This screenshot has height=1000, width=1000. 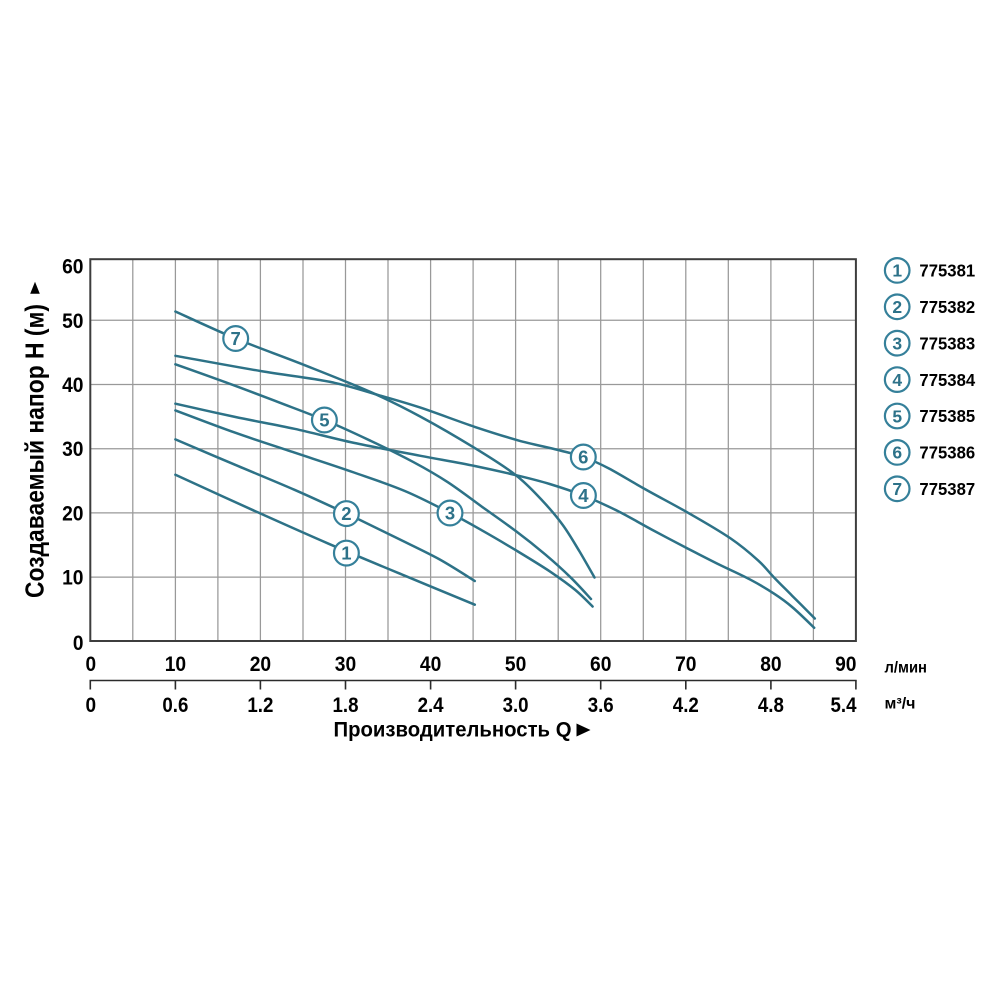 What do you see at coordinates (35, 451) in the screenshot?
I see `svg-text: Создаваемый напор Н (м)` at bounding box center [35, 451].